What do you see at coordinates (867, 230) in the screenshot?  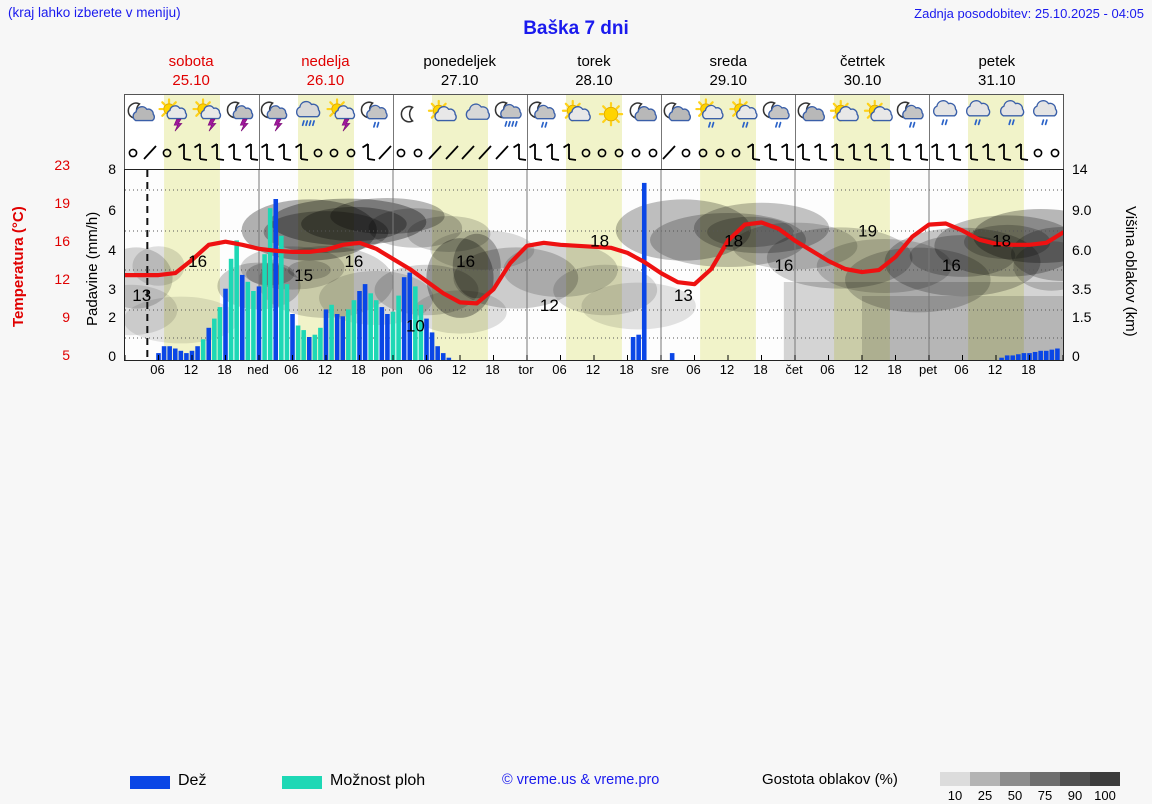 I see `temp-label-11: 19` at bounding box center [867, 230].